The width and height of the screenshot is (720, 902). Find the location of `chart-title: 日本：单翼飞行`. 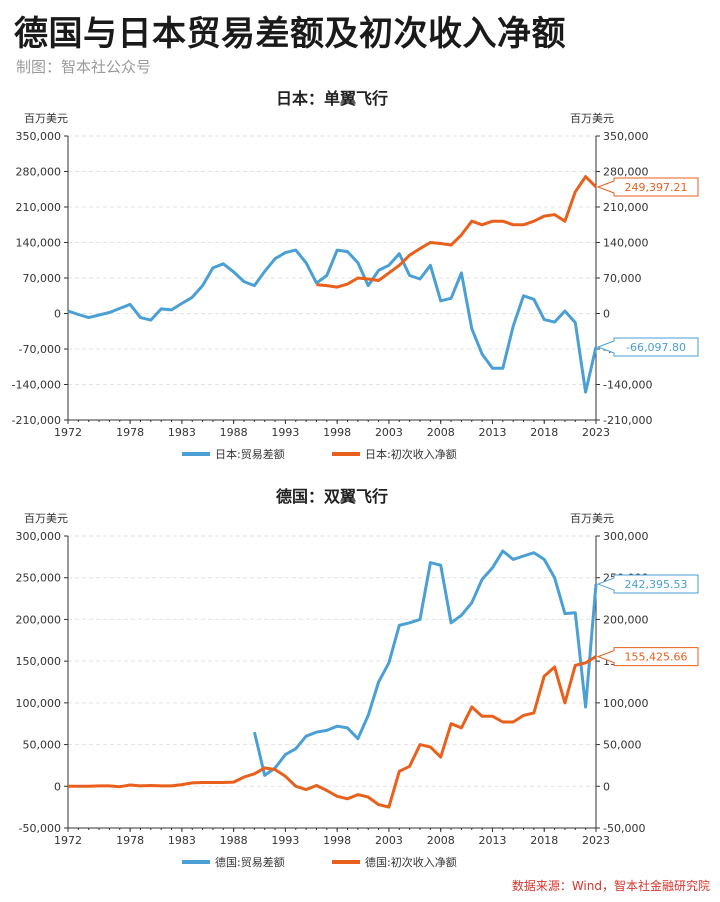

chart-title: 日本：单翼飞行 is located at coordinates (332, 98).